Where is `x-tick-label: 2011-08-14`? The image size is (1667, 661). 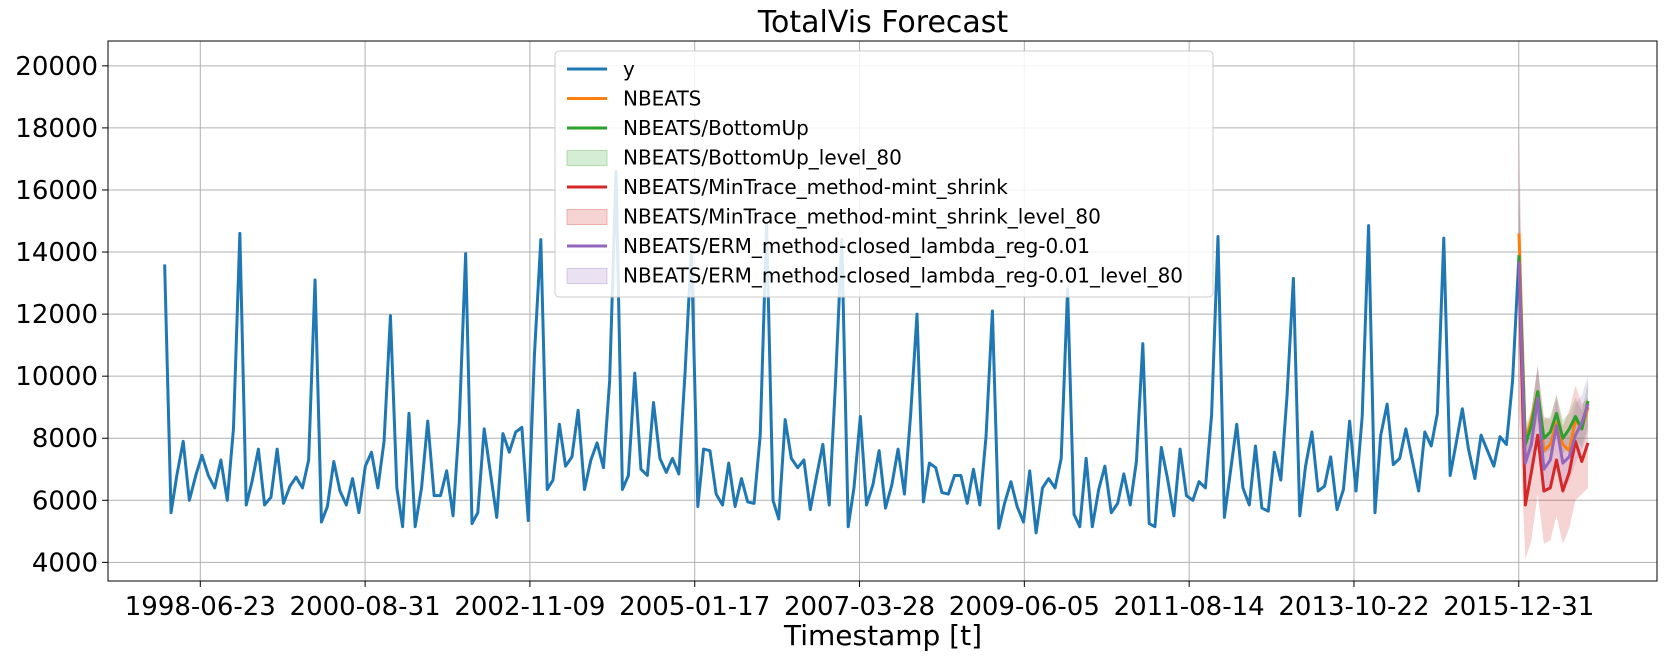
x-tick-label: 2011-08-14 is located at coordinates (1189, 607).